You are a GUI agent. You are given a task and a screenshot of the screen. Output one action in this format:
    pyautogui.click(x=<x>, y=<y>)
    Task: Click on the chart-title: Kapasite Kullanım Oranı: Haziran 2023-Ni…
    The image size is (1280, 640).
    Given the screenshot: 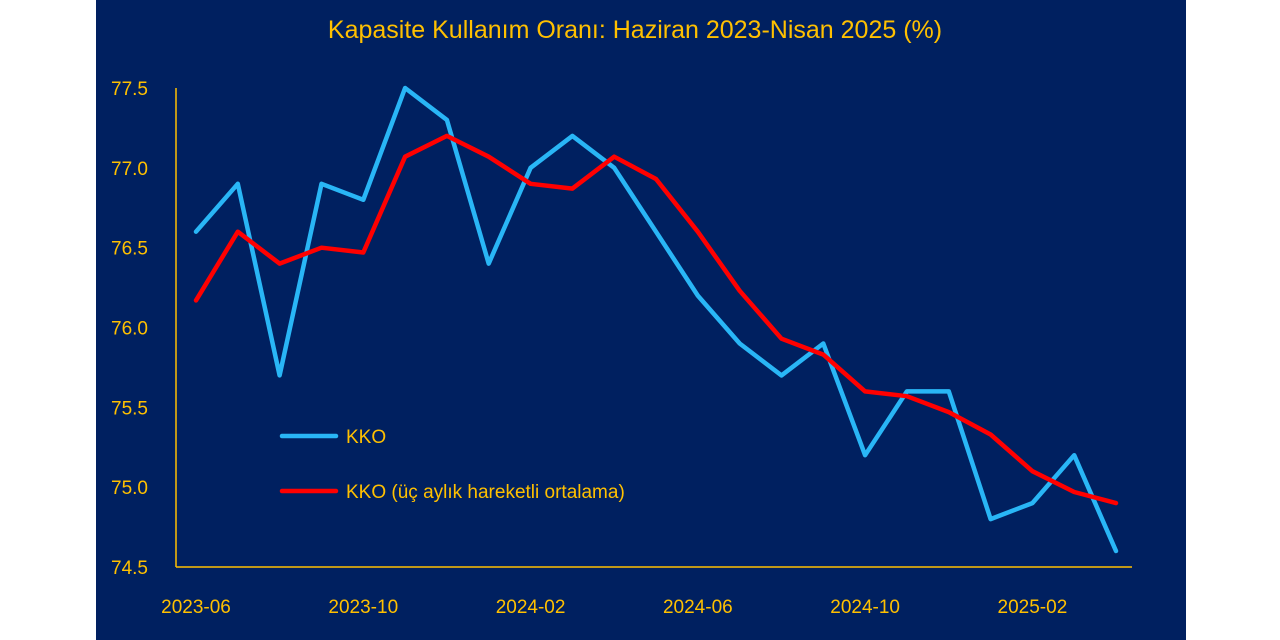 What is the action you would take?
    pyautogui.click(x=635, y=30)
    